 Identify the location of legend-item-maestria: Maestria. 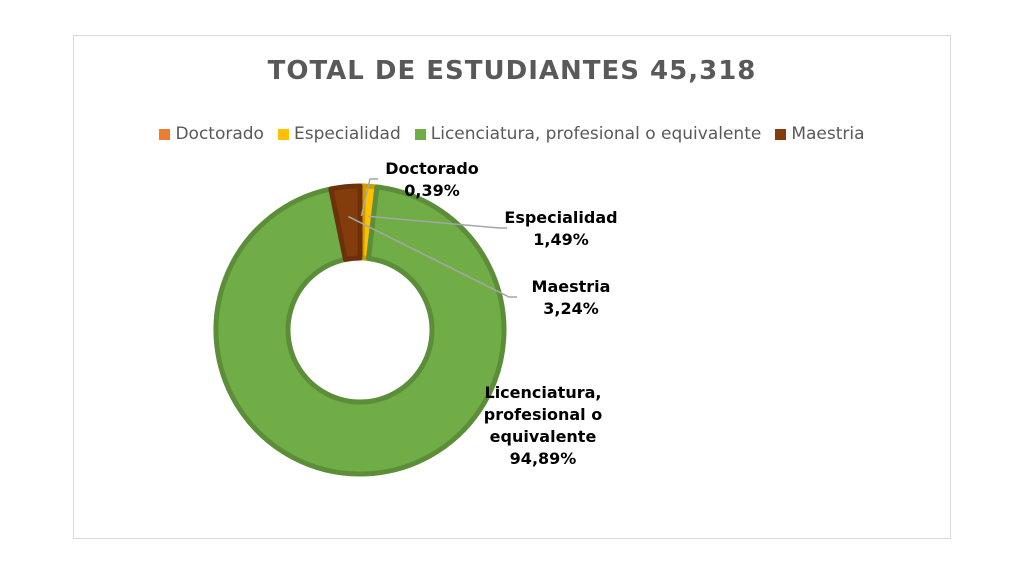
(820, 134).